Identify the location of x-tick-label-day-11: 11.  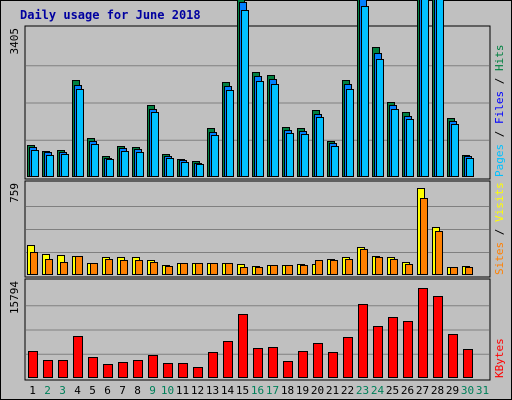
(182, 390).